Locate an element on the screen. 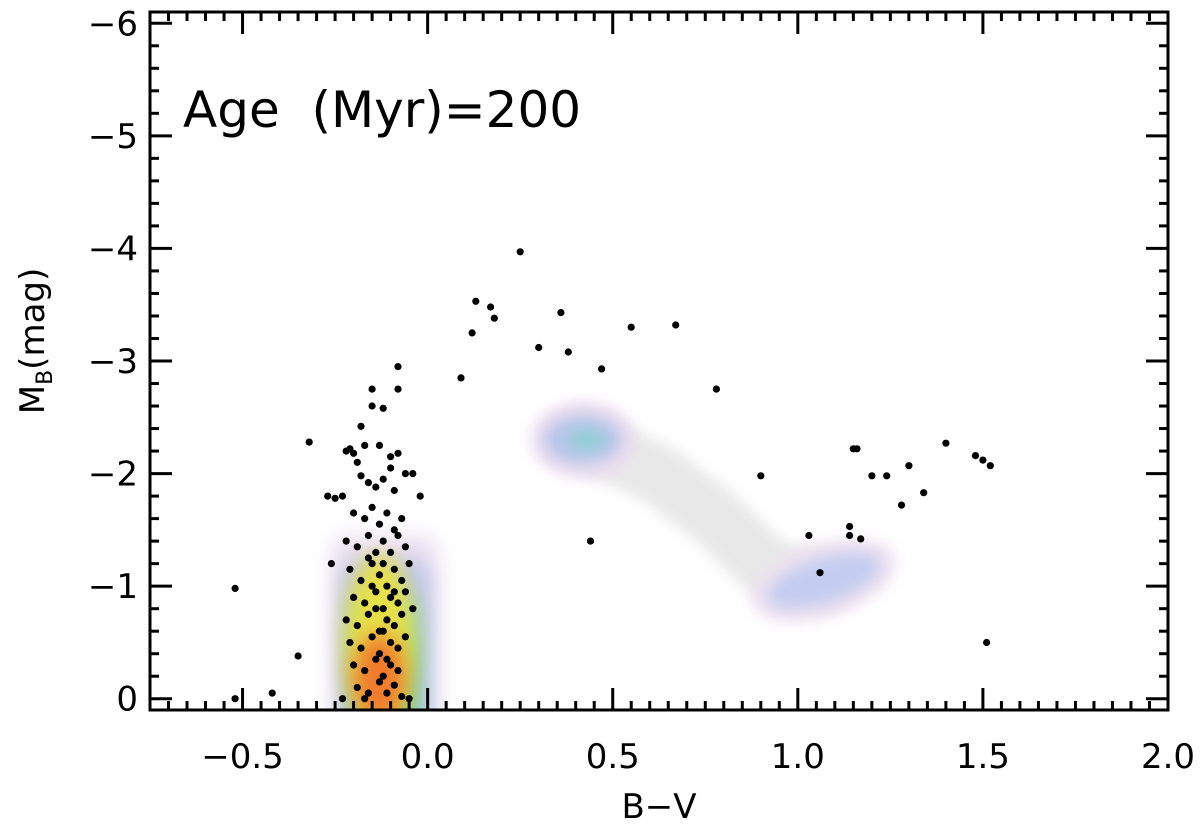 This screenshot has height=831, width=1200. age-annotation: Age (Myr)=200 is located at coordinates (382, 110).